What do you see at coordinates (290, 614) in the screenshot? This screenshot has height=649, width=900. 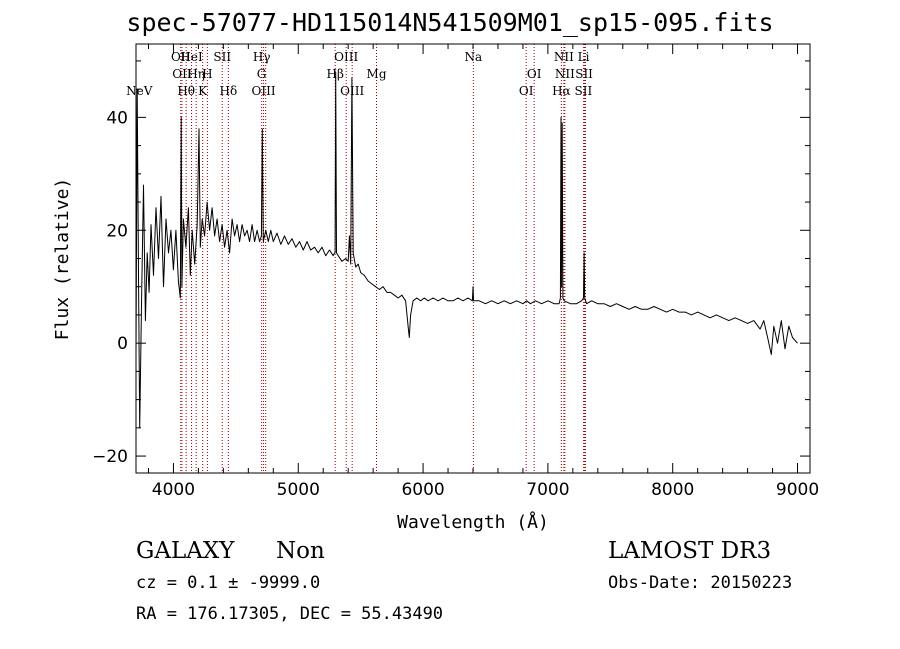 I see `coordinates-text: RA = 176.17305, DEC = 55.43490` at bounding box center [290, 614].